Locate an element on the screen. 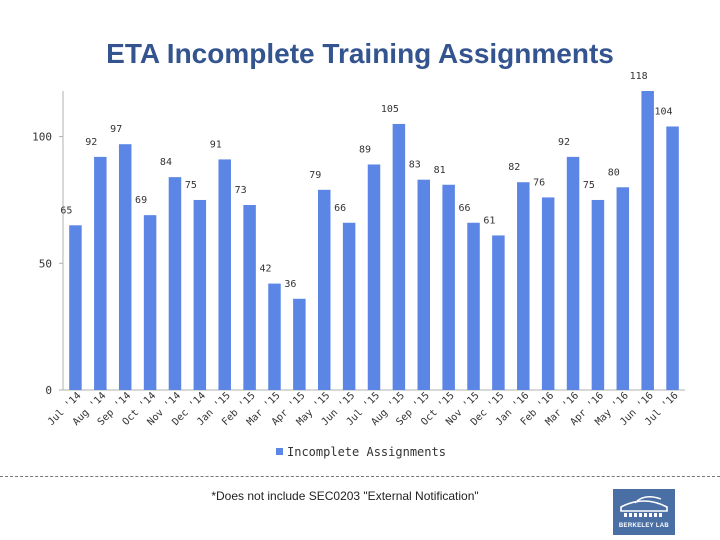  data-label: 83 is located at coordinates (415, 165).